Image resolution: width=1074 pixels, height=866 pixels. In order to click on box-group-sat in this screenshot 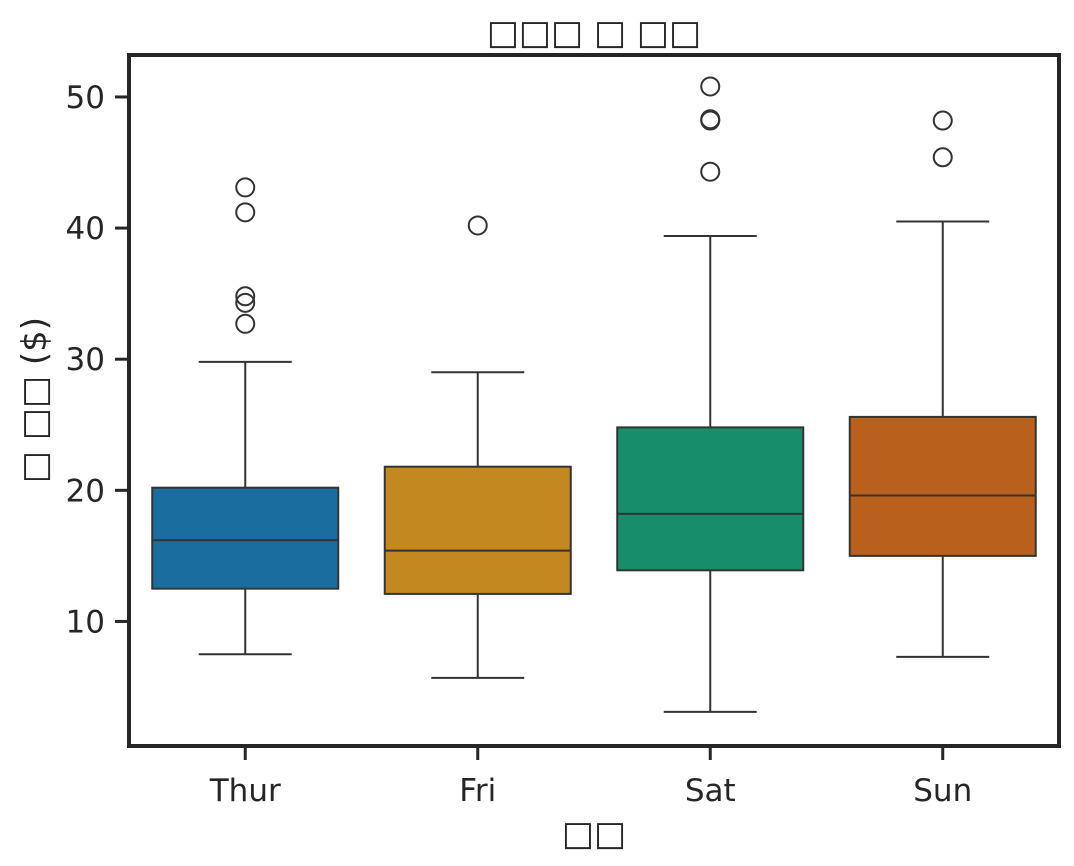, I will do `click(710, 394)`.